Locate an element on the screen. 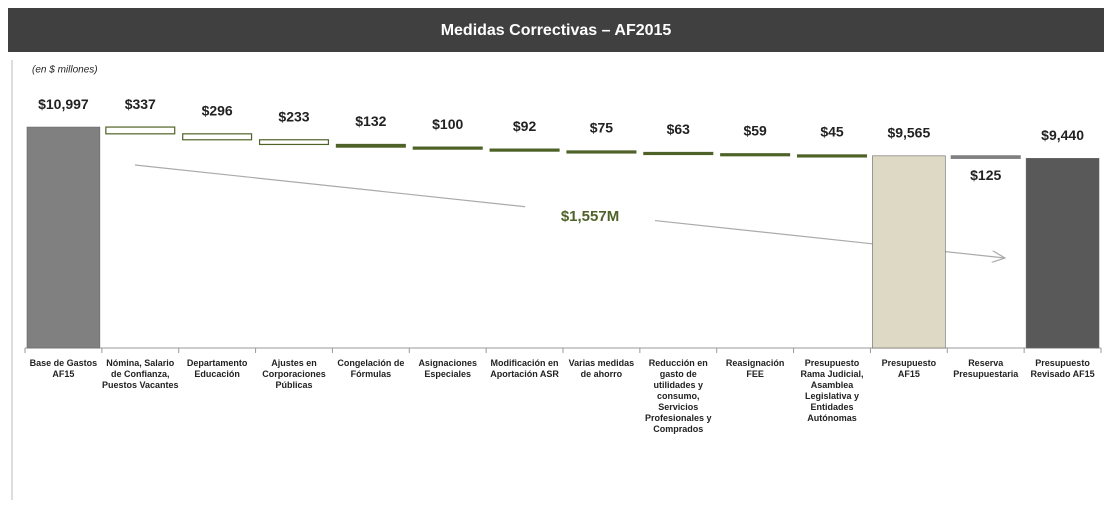  subtitle: (en $ millones) is located at coordinates (65, 70).